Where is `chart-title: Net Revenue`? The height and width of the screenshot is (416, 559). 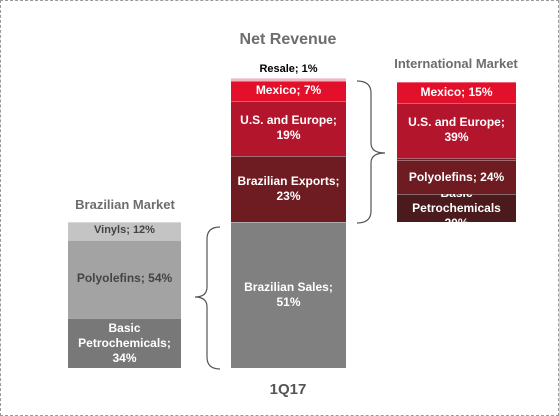
chart-title: Net Revenue is located at coordinates (288, 39).